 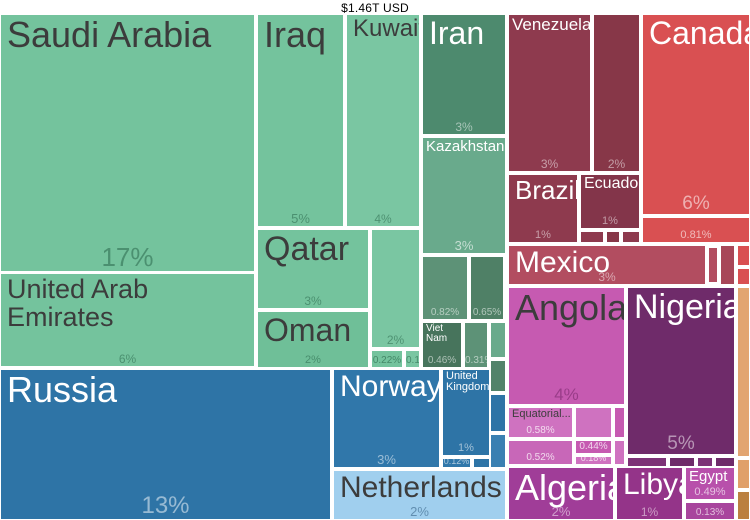 I want to click on cell-united-kingdom: United Kingdom 1%, so click(x=466, y=412).